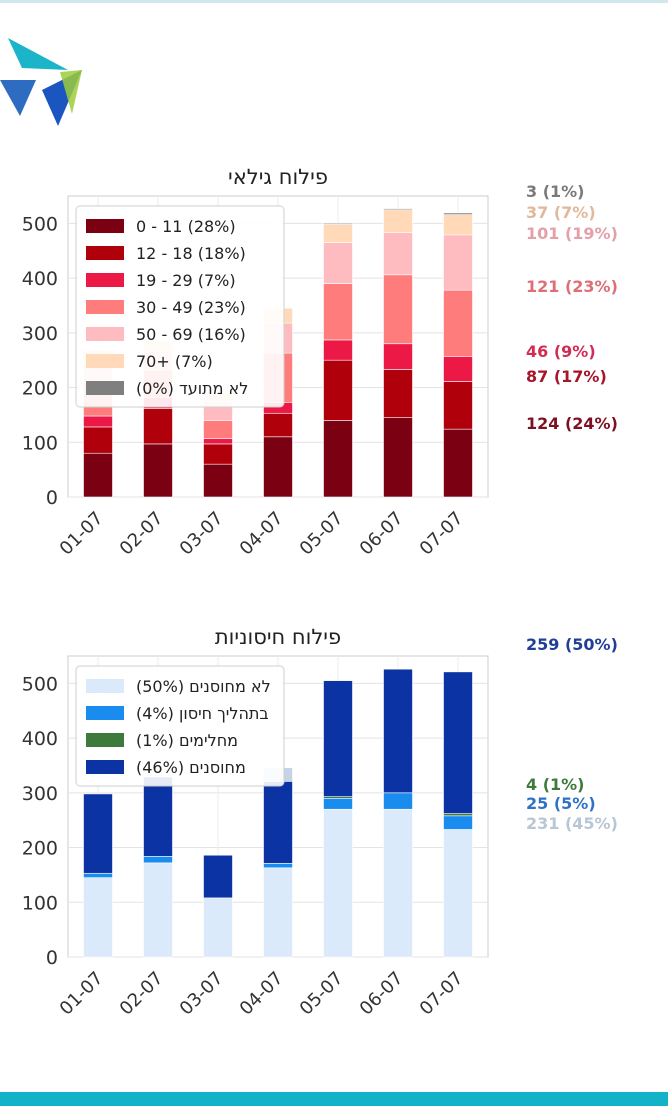 The height and width of the screenshot is (1106, 668). Describe the element at coordinates (191, 767) in the screenshot. I see `legend-label: מחוסנים (46%)` at that location.